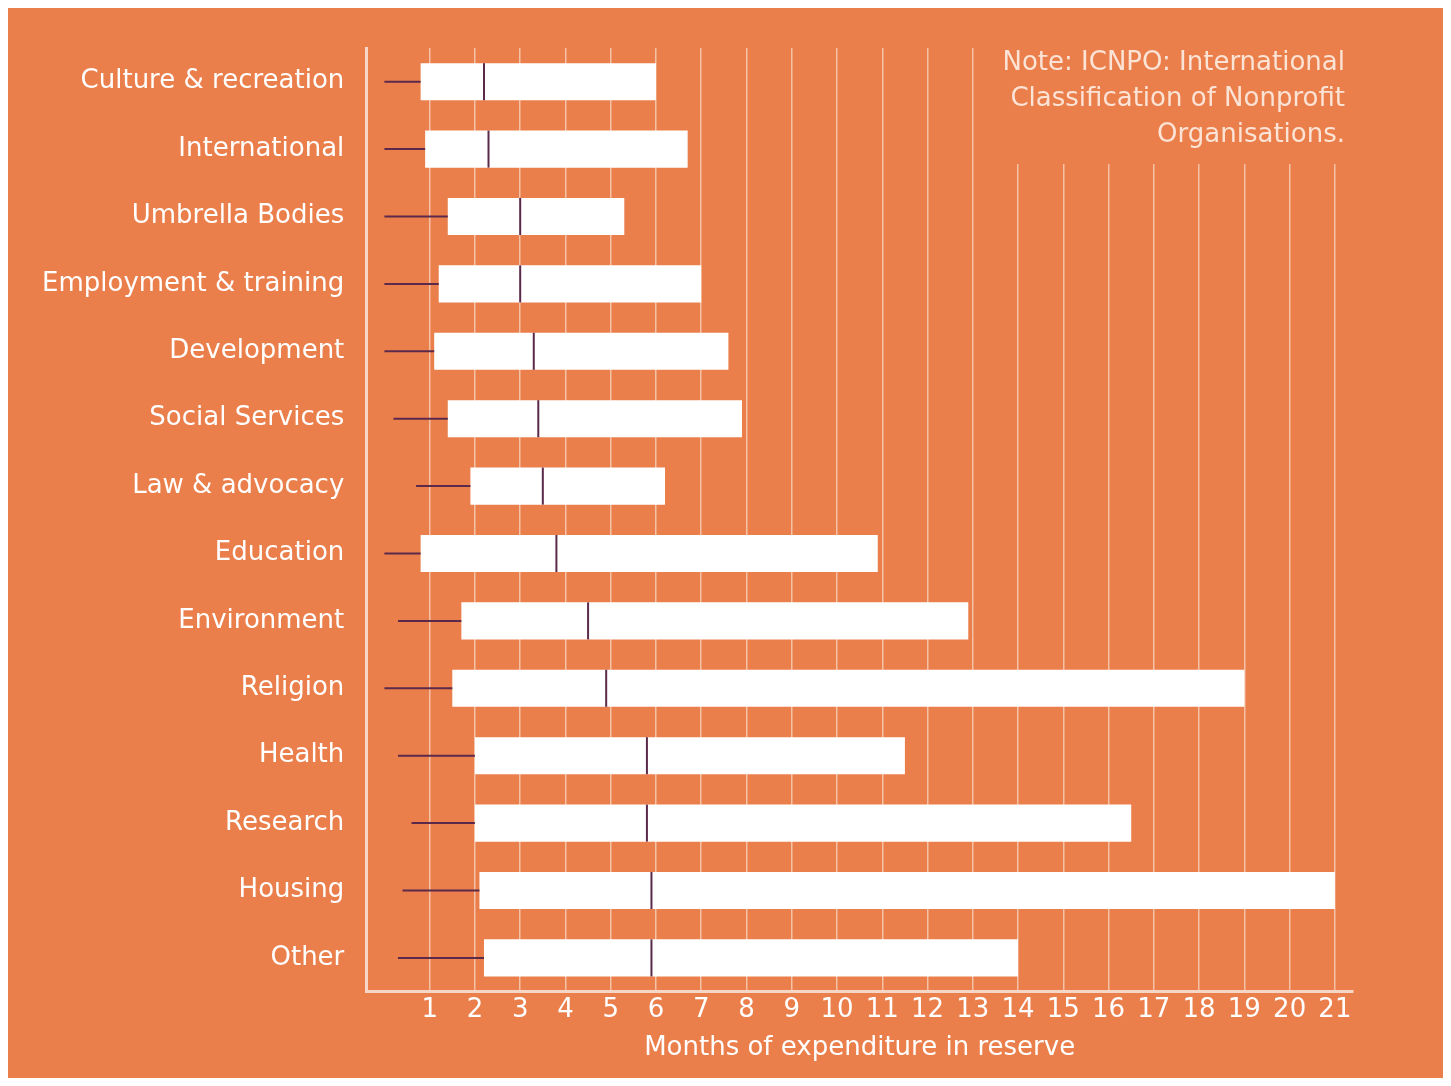 This screenshot has width=1451, height=1086. Describe the element at coordinates (973, 1007) in the screenshot. I see `x-tick-label: 13` at that location.